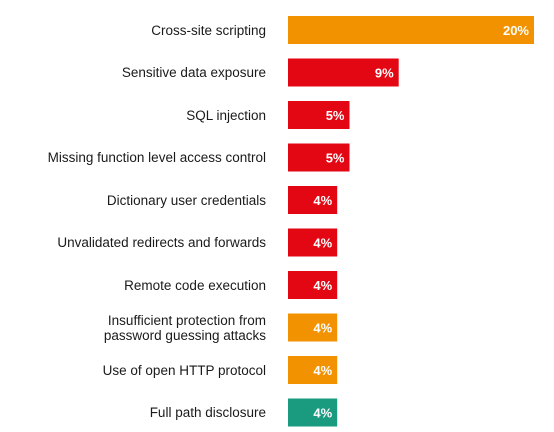 The image size is (554, 432). Describe the element at coordinates (135, 30) in the screenshot. I see `category-label-0: Cross-site scripting` at that location.